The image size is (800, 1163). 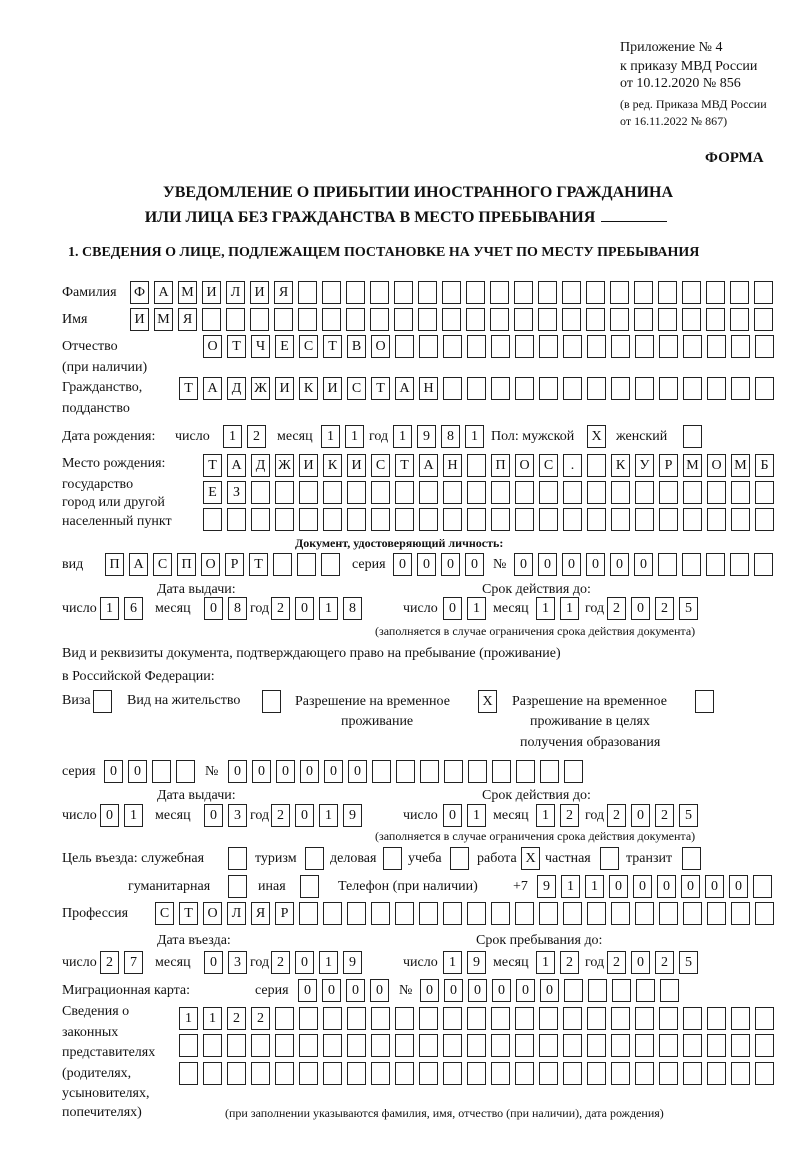 What do you see at coordinates (237, 608) in the screenshot?
I see `char-cell: 8` at bounding box center [237, 608].